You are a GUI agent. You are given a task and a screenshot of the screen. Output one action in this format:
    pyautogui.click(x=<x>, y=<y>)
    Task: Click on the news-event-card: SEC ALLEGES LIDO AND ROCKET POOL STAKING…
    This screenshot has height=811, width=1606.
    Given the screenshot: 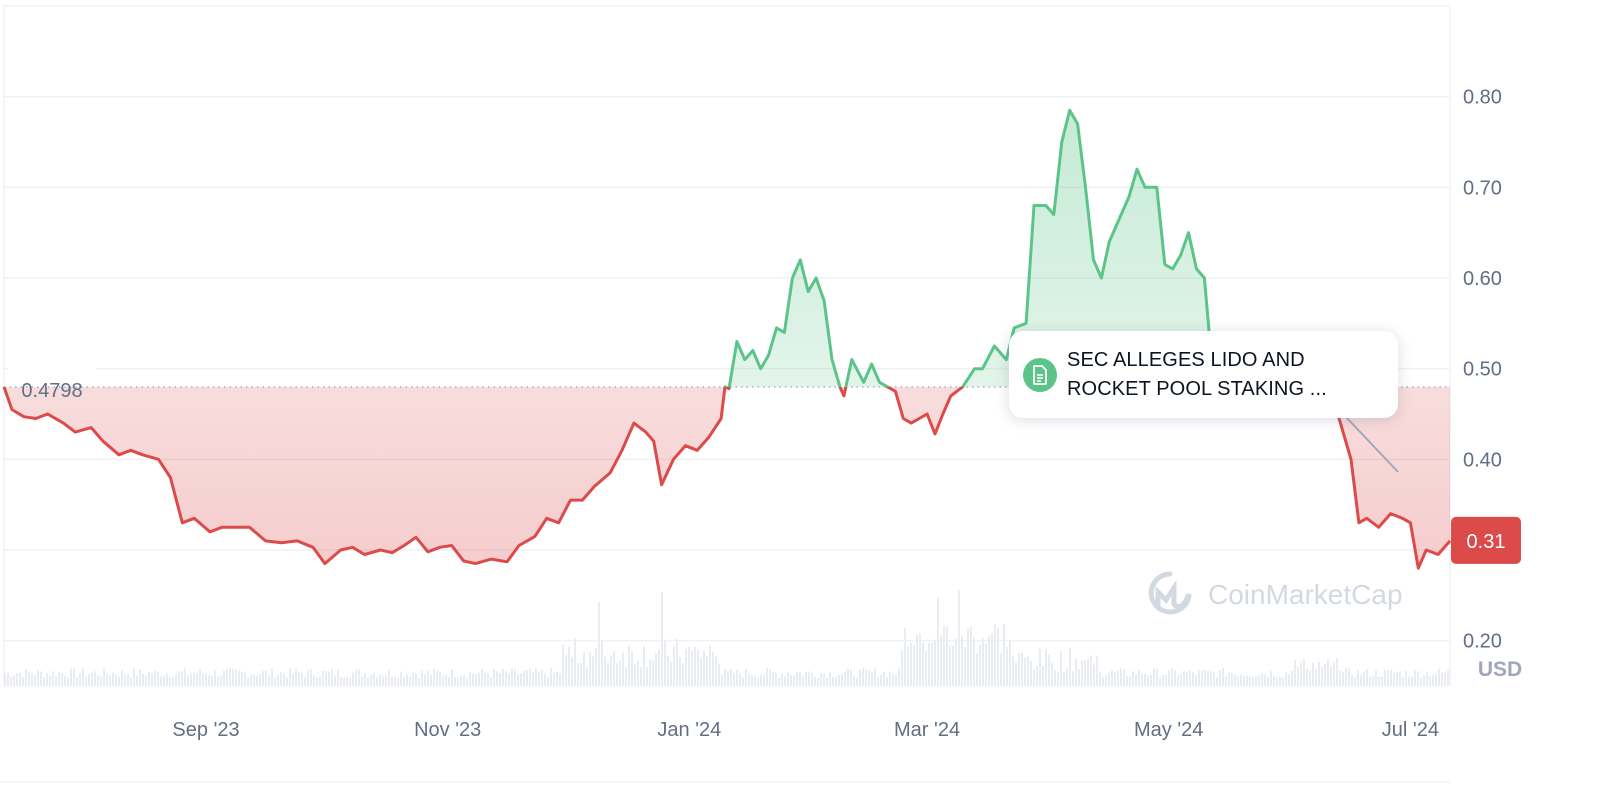 What is the action you would take?
    pyautogui.click(x=1203, y=374)
    